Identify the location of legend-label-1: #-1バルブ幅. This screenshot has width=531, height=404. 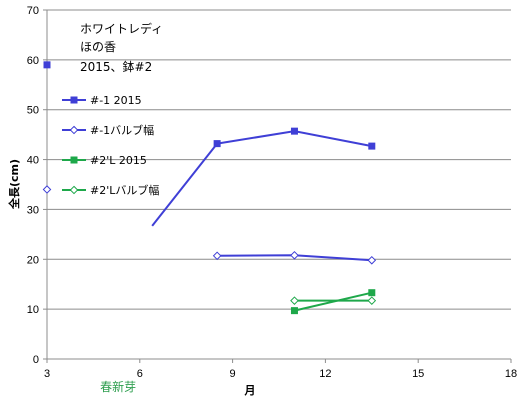
(122, 130).